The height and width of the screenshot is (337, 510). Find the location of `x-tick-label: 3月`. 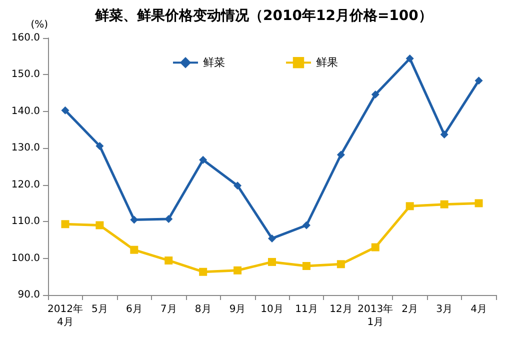

x-tick-label: 3月 is located at coordinates (444, 309).